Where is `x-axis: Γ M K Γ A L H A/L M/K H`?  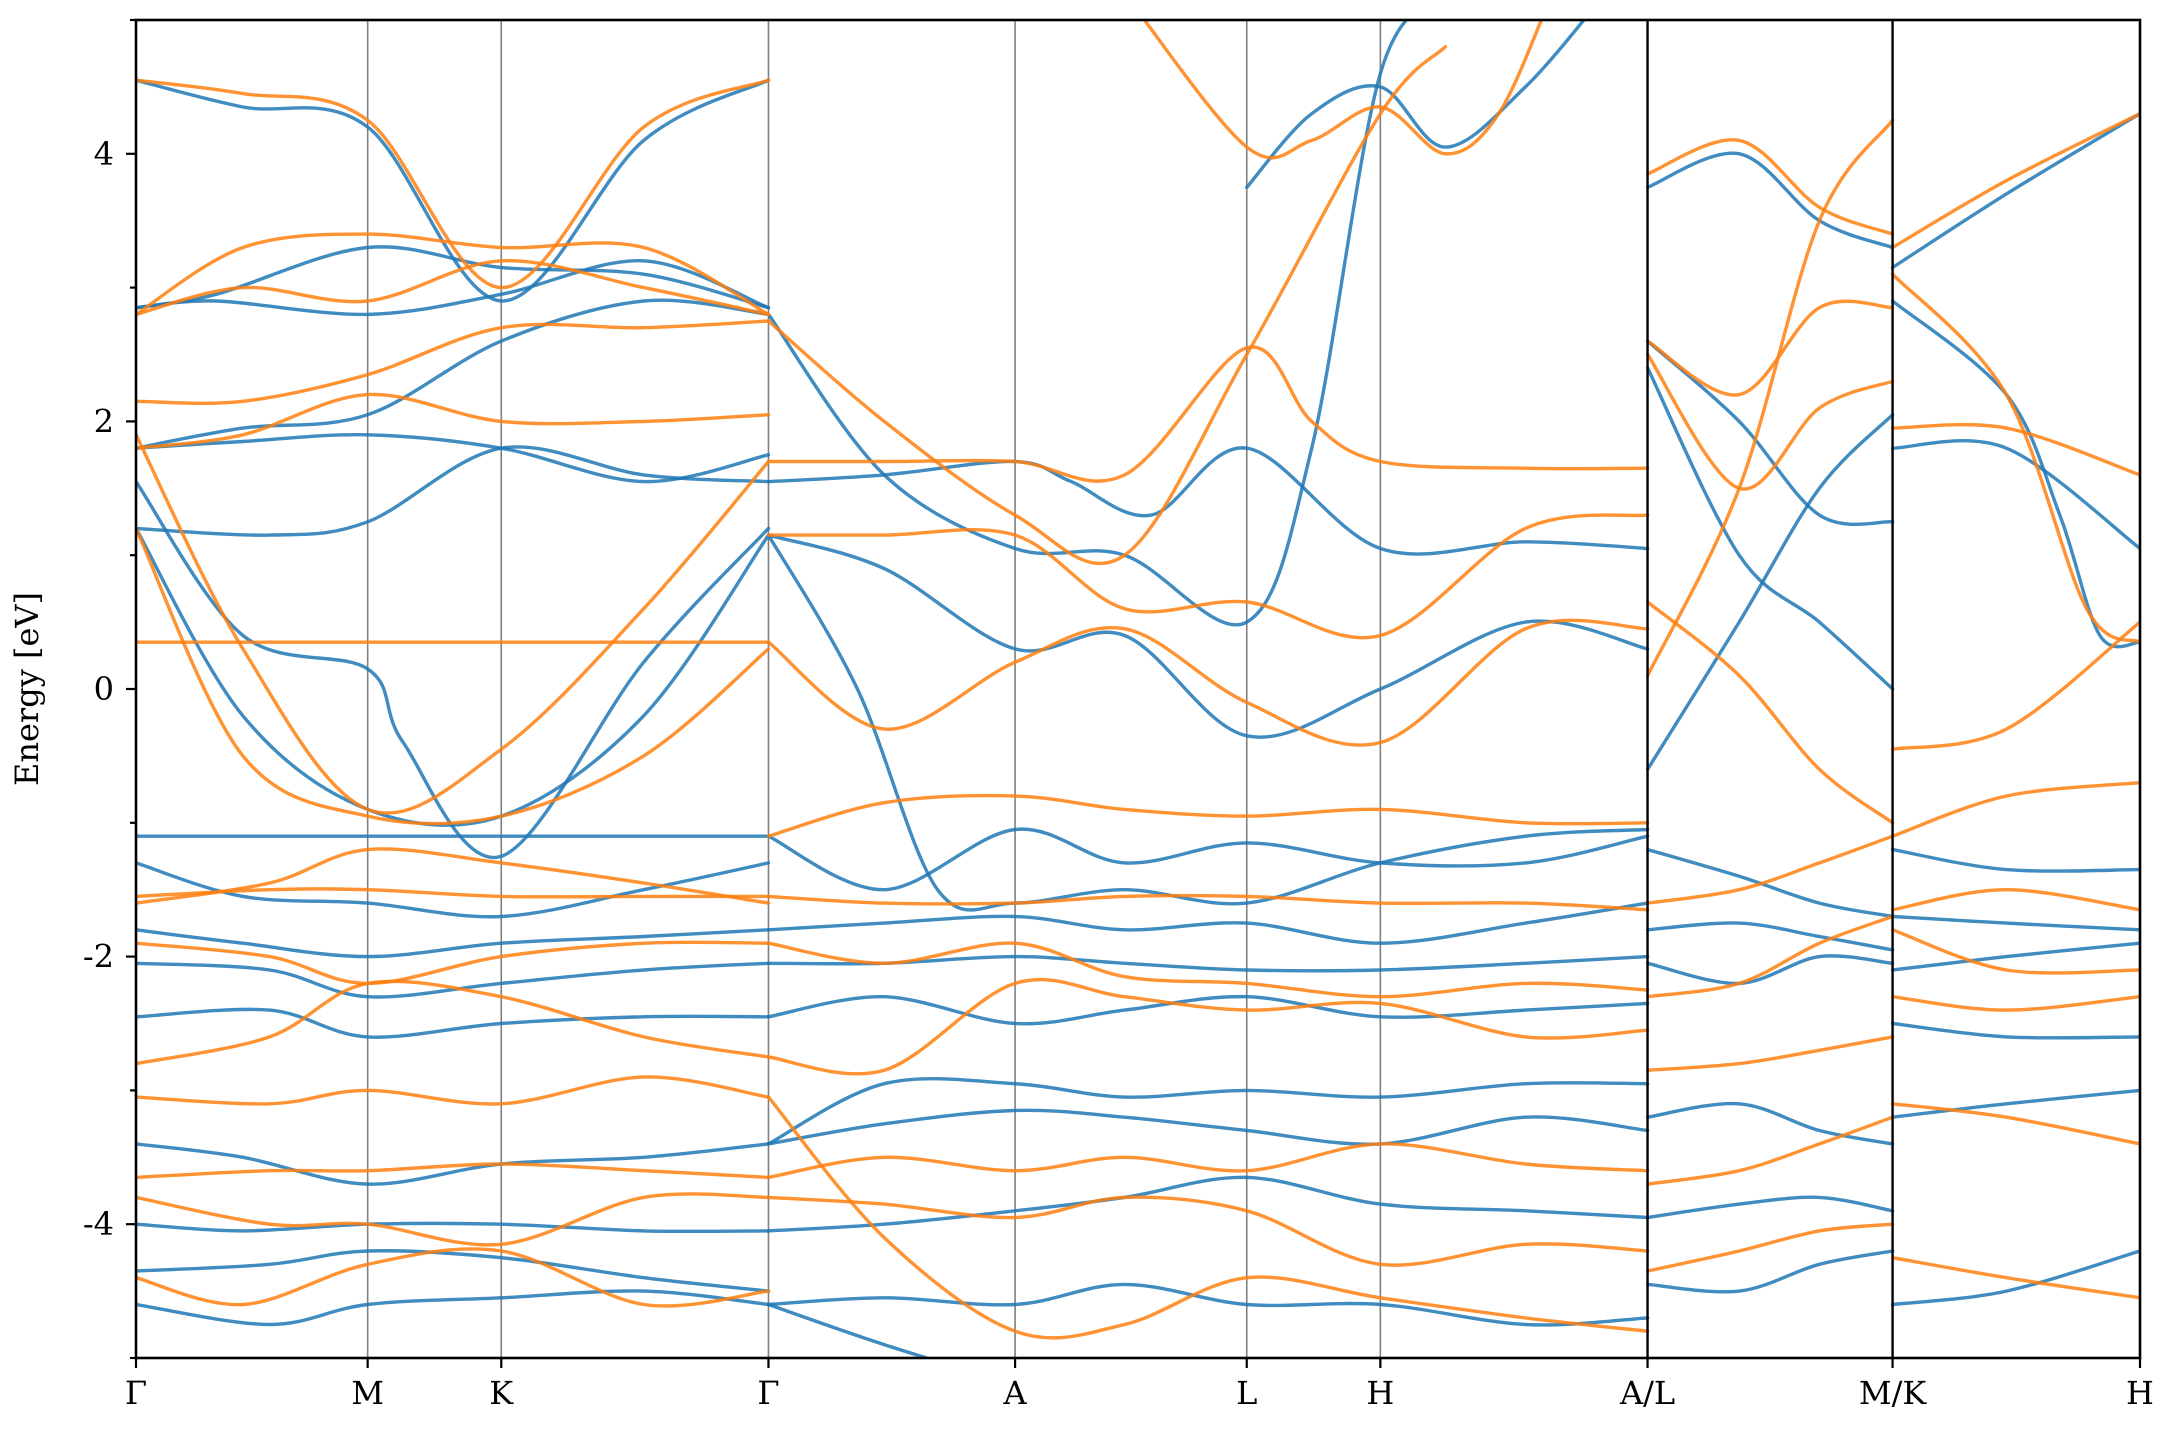 x-axis: Γ M K Γ A L H A/L M/K H is located at coordinates (1139, 1385).